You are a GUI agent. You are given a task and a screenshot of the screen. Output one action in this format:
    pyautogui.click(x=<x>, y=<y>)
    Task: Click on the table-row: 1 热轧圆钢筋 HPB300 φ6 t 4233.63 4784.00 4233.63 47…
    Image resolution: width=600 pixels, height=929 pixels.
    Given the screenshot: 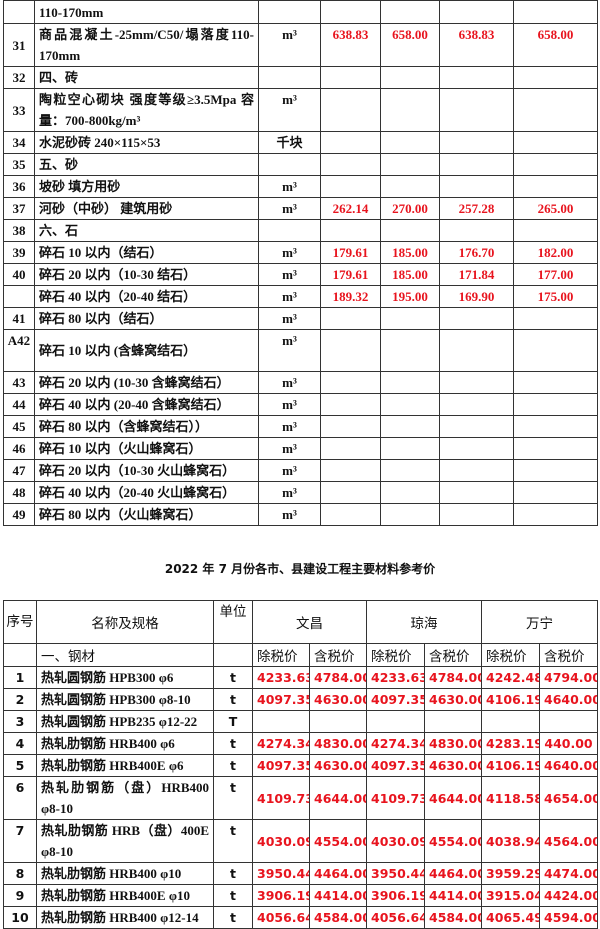 What is the action you would take?
    pyautogui.click(x=300, y=677)
    